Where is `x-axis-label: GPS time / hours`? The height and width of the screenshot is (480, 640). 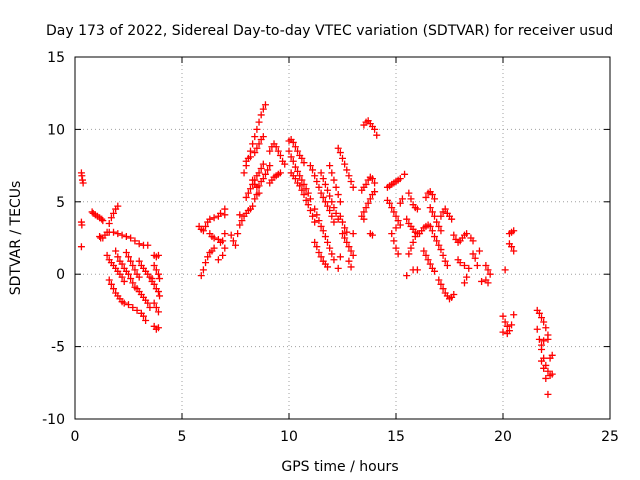 x-axis-label: GPS time / hours is located at coordinates (339, 467).